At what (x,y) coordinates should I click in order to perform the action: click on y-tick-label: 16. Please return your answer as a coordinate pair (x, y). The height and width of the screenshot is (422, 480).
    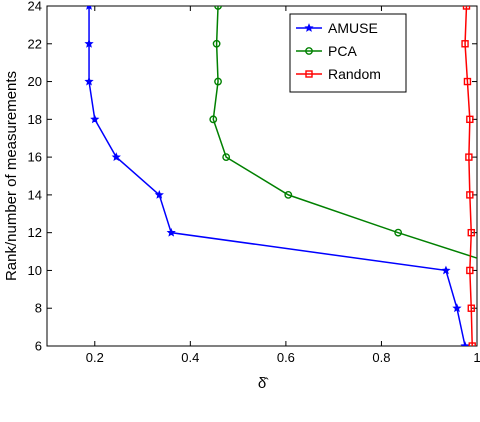
    Looking at the image, I should click on (35, 157).